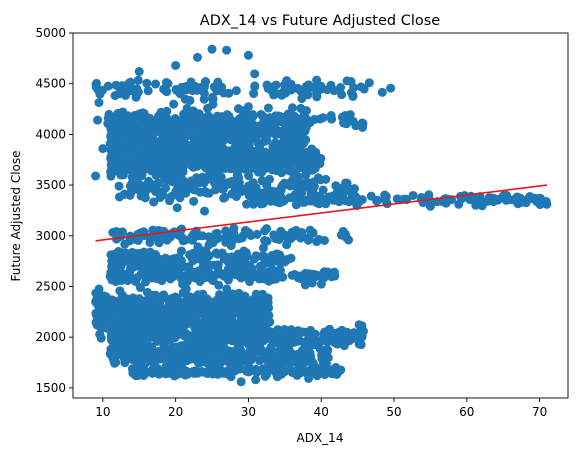 Image resolution: width=580 pixels, height=455 pixels. Describe the element at coordinates (320, 21) in the screenshot. I see `chart-title: ADX_14 vs Future Adjusted Close` at that location.